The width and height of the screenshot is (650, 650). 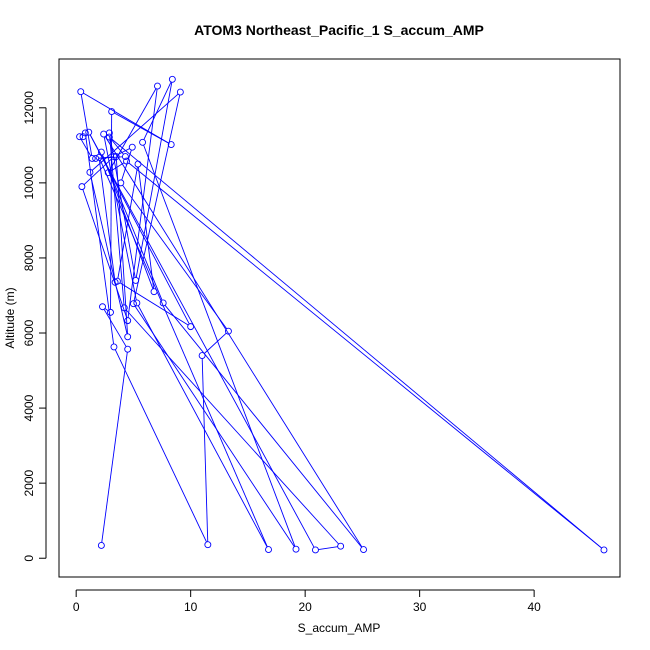 I want to click on chart-title: ATOM3 Northeast_Pacific_1 S_accum_AMP, so click(x=339, y=30).